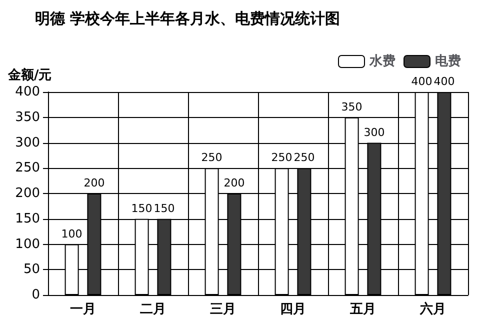 Image resolution: width=486 pixels, height=325 pixels. I want to click on x-tick-label: 二月, so click(153, 309).